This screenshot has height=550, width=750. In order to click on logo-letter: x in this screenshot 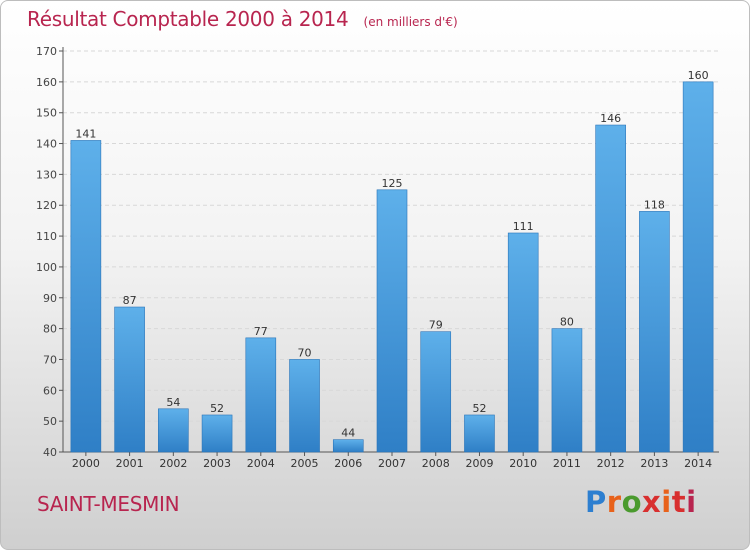, I will do `click(652, 502)`.